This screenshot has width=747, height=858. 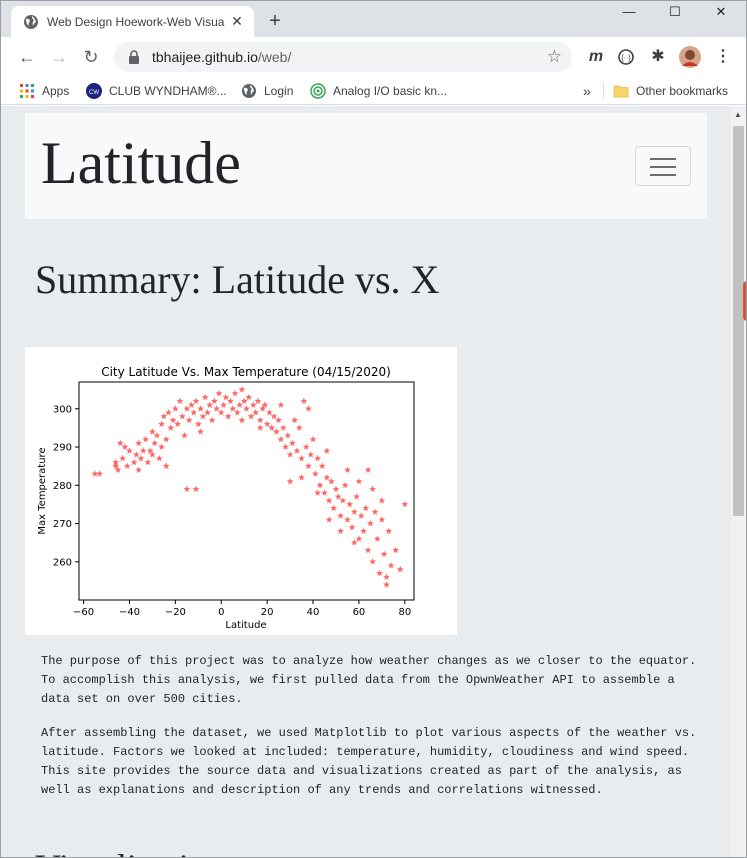 What do you see at coordinates (404, 612) in the screenshot?
I see `x-tick-label: 80` at bounding box center [404, 612].